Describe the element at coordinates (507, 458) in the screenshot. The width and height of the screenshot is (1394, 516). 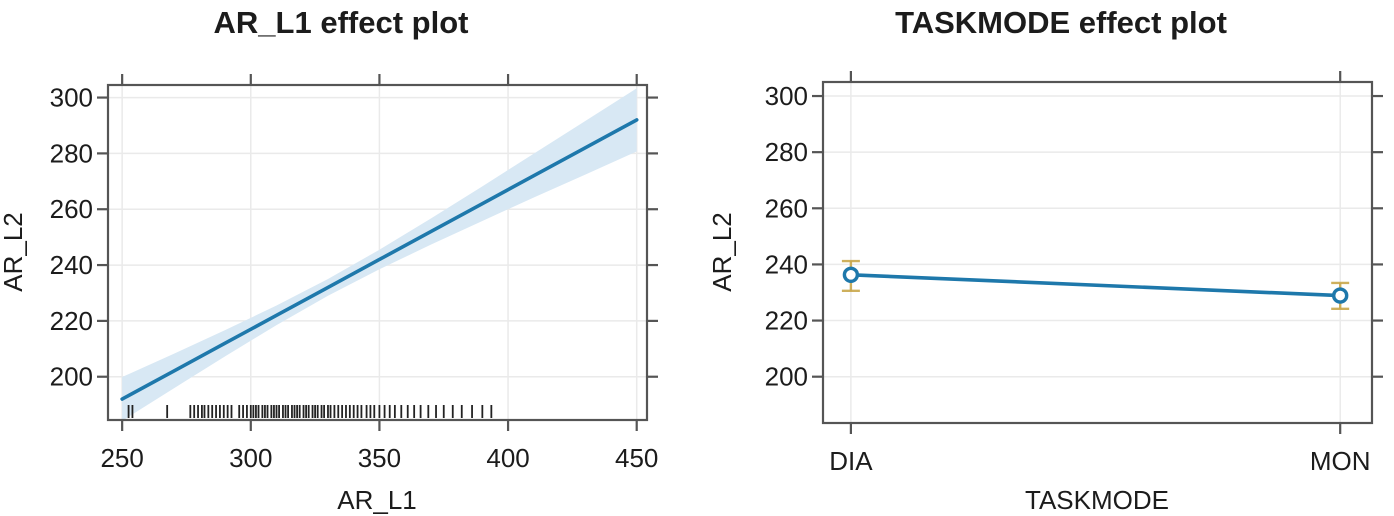
I see `x-tick-label: 400` at that location.